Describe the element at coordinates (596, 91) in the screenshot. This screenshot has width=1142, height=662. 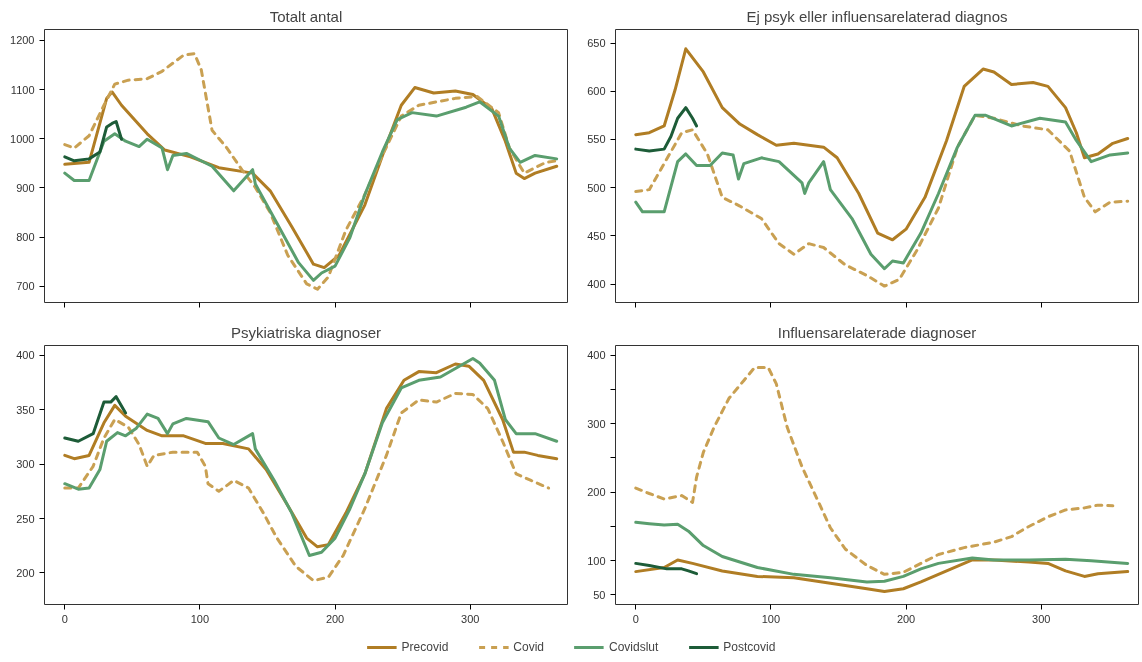
I see `y-tick-label: 600` at that location.